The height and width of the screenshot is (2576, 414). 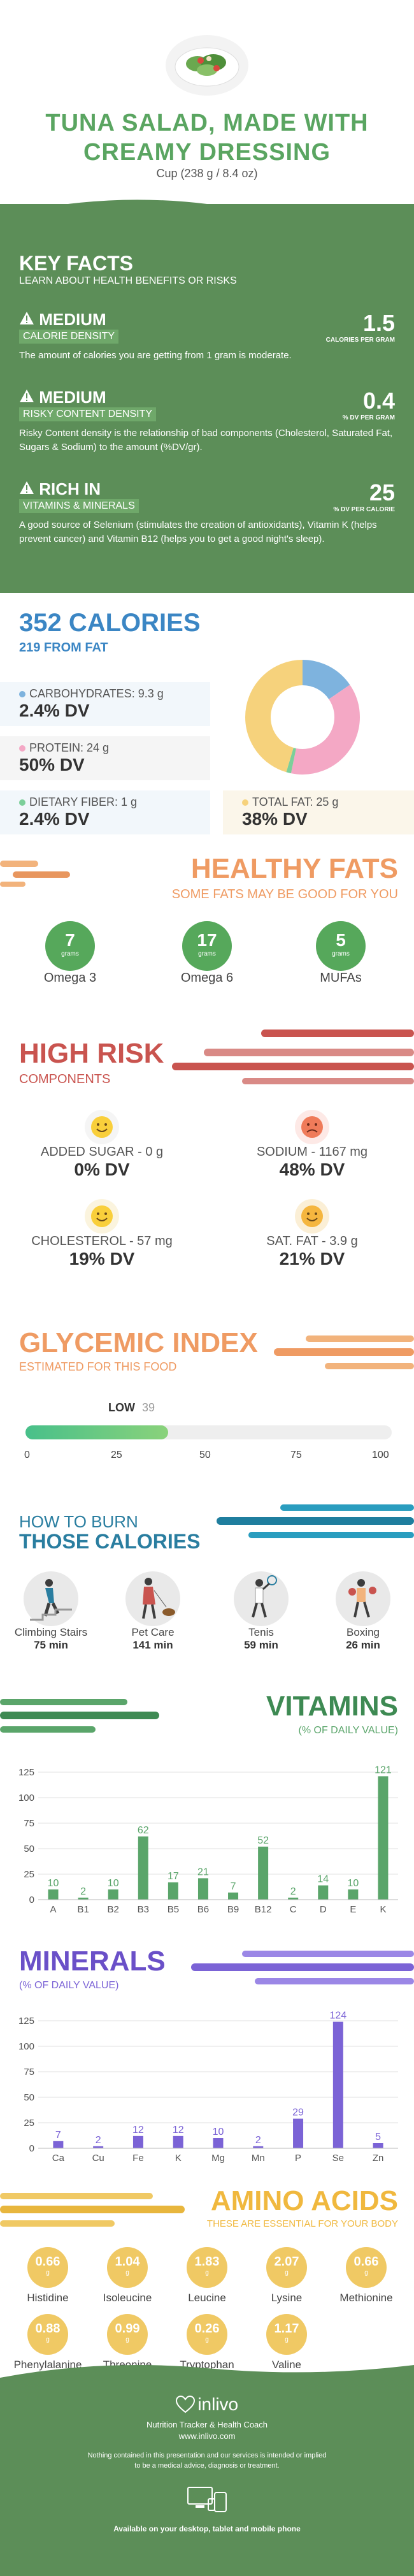 What do you see at coordinates (48, 2262) in the screenshot?
I see `amino-value: 0.66` at bounding box center [48, 2262].